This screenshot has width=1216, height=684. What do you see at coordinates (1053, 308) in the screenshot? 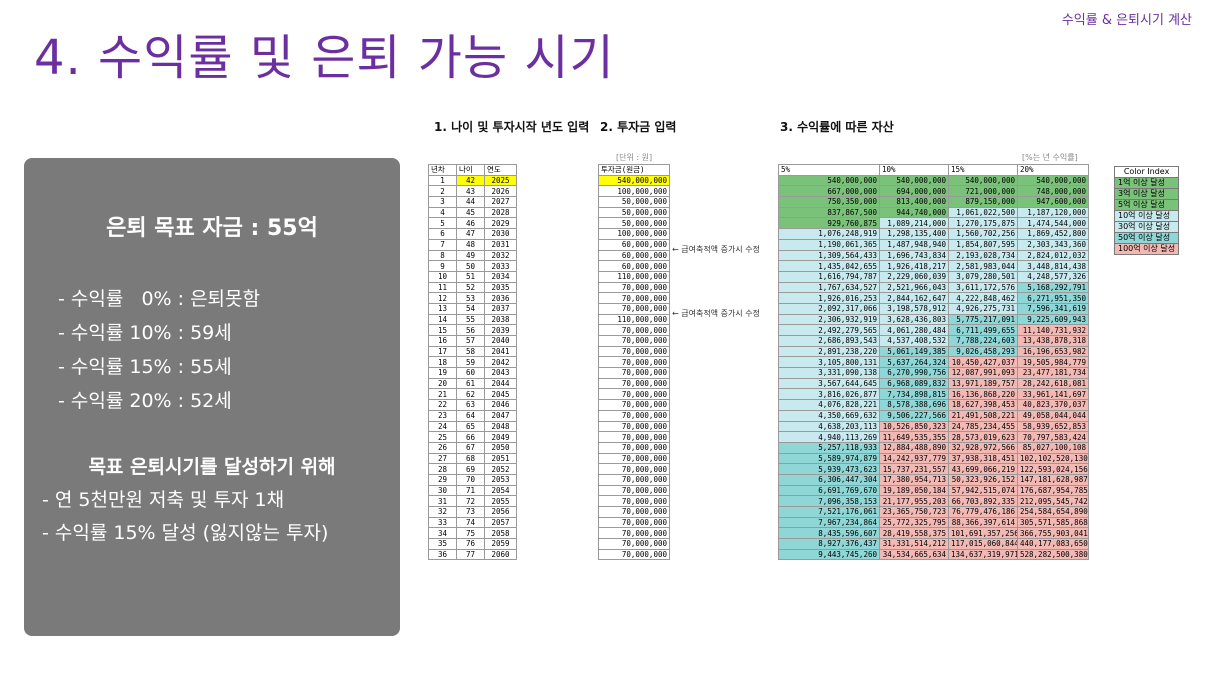
I see `table-cell: 7,596,341,619` at bounding box center [1053, 308].